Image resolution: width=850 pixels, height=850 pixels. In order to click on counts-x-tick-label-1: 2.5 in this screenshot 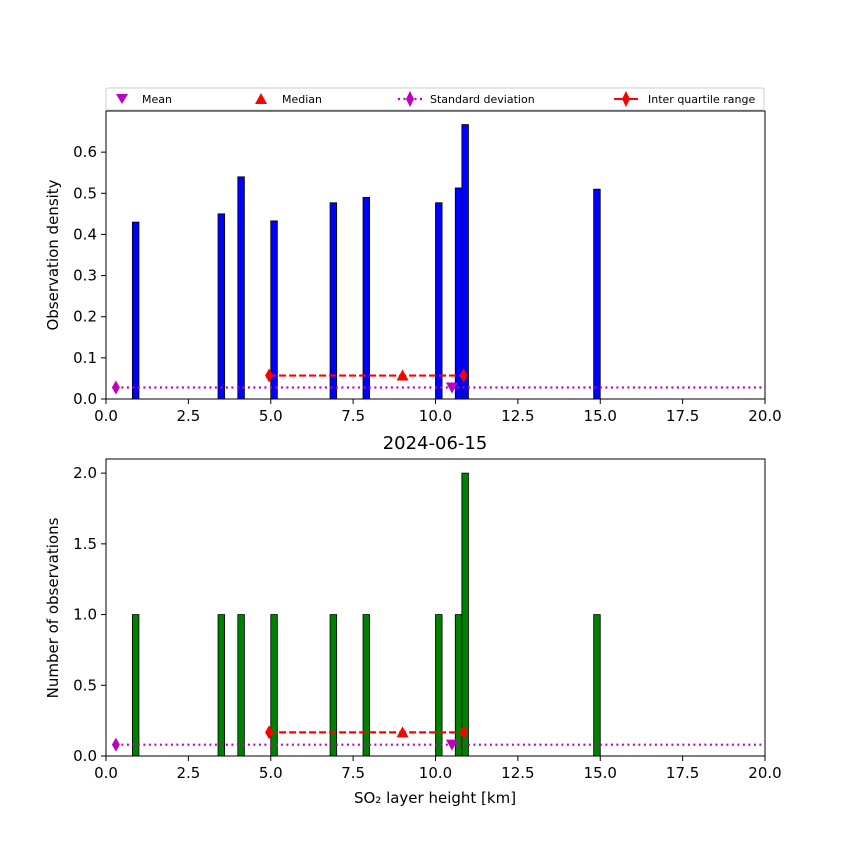, I will do `click(188, 773)`.